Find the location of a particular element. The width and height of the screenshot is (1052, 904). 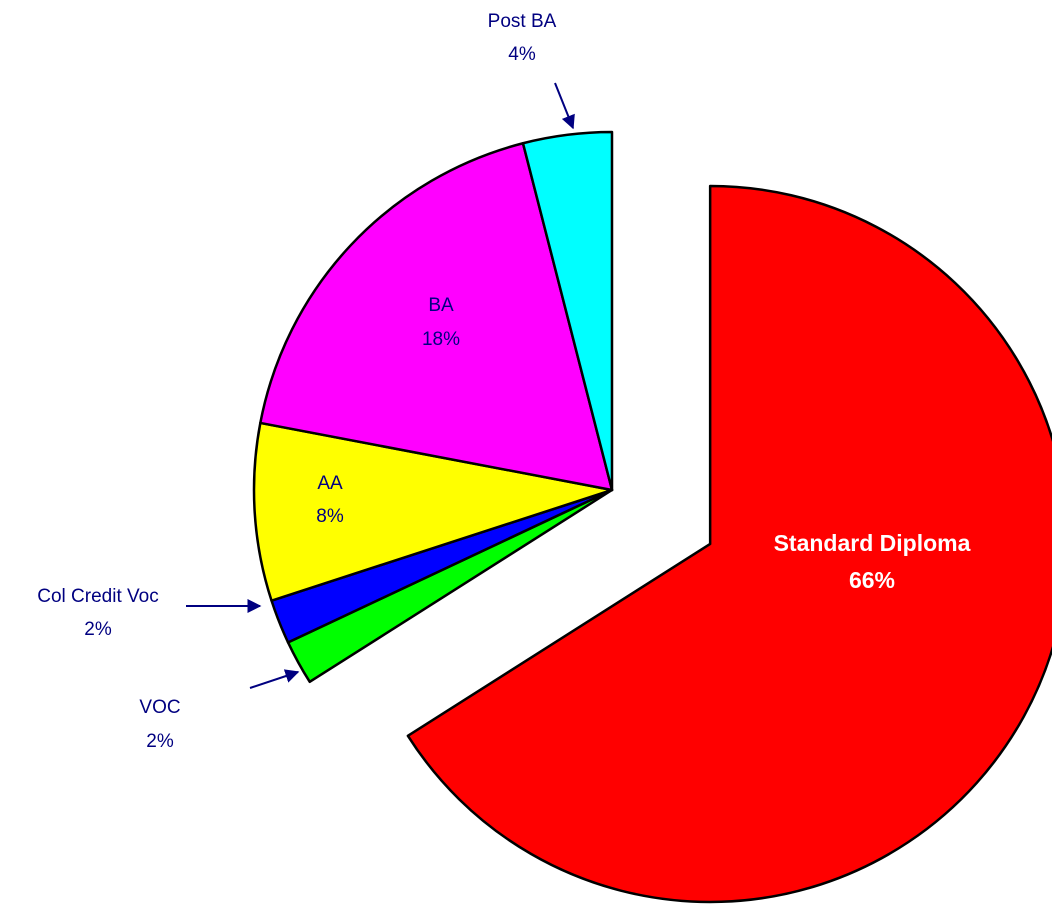

slice-label: BA is located at coordinates (441, 305).